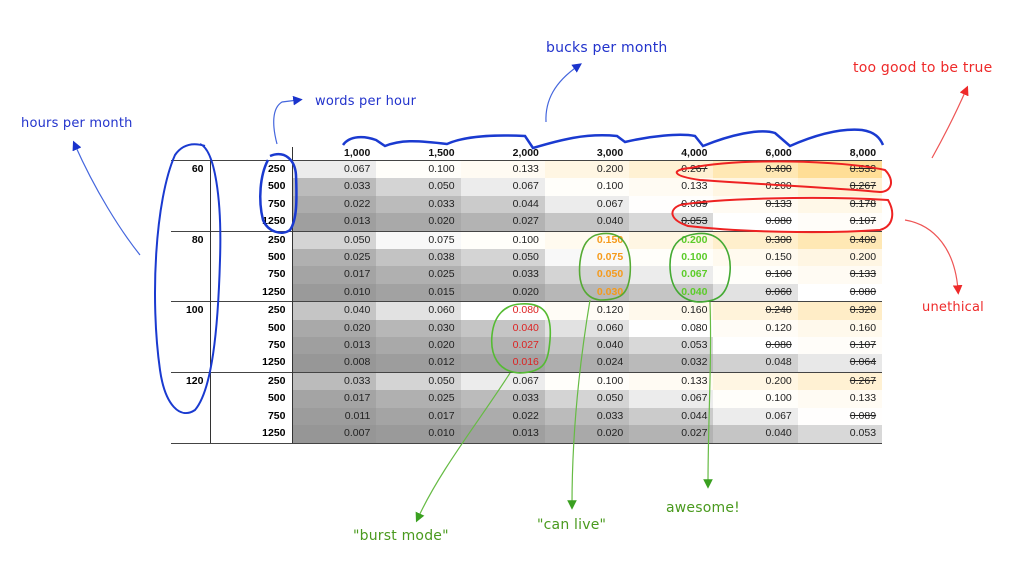  Describe the element at coordinates (840, 204) in the screenshot. I see `value-cell: 0.178` at that location.